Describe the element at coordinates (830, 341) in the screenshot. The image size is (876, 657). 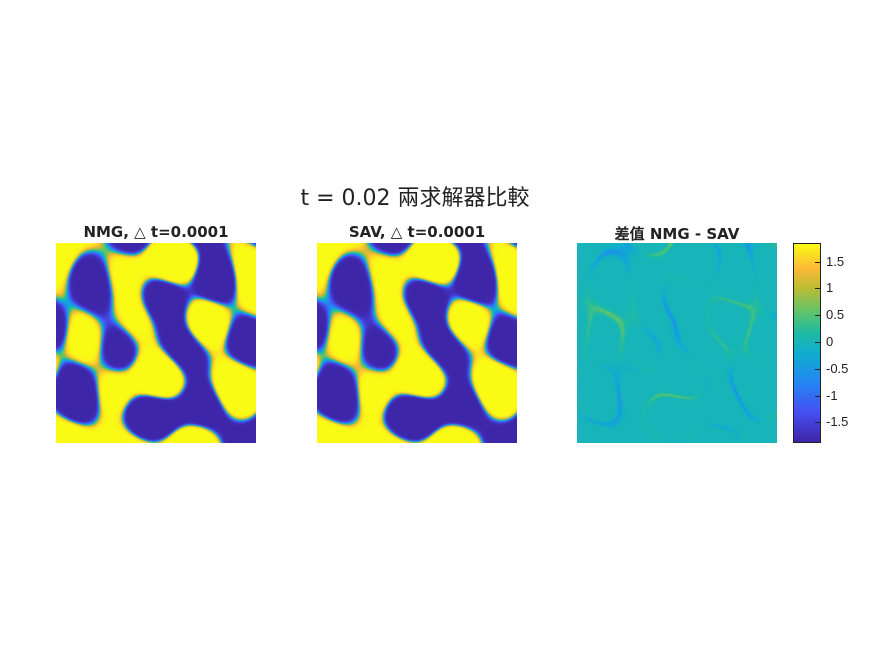
I see `colorbar-tick-label: 0` at that location.